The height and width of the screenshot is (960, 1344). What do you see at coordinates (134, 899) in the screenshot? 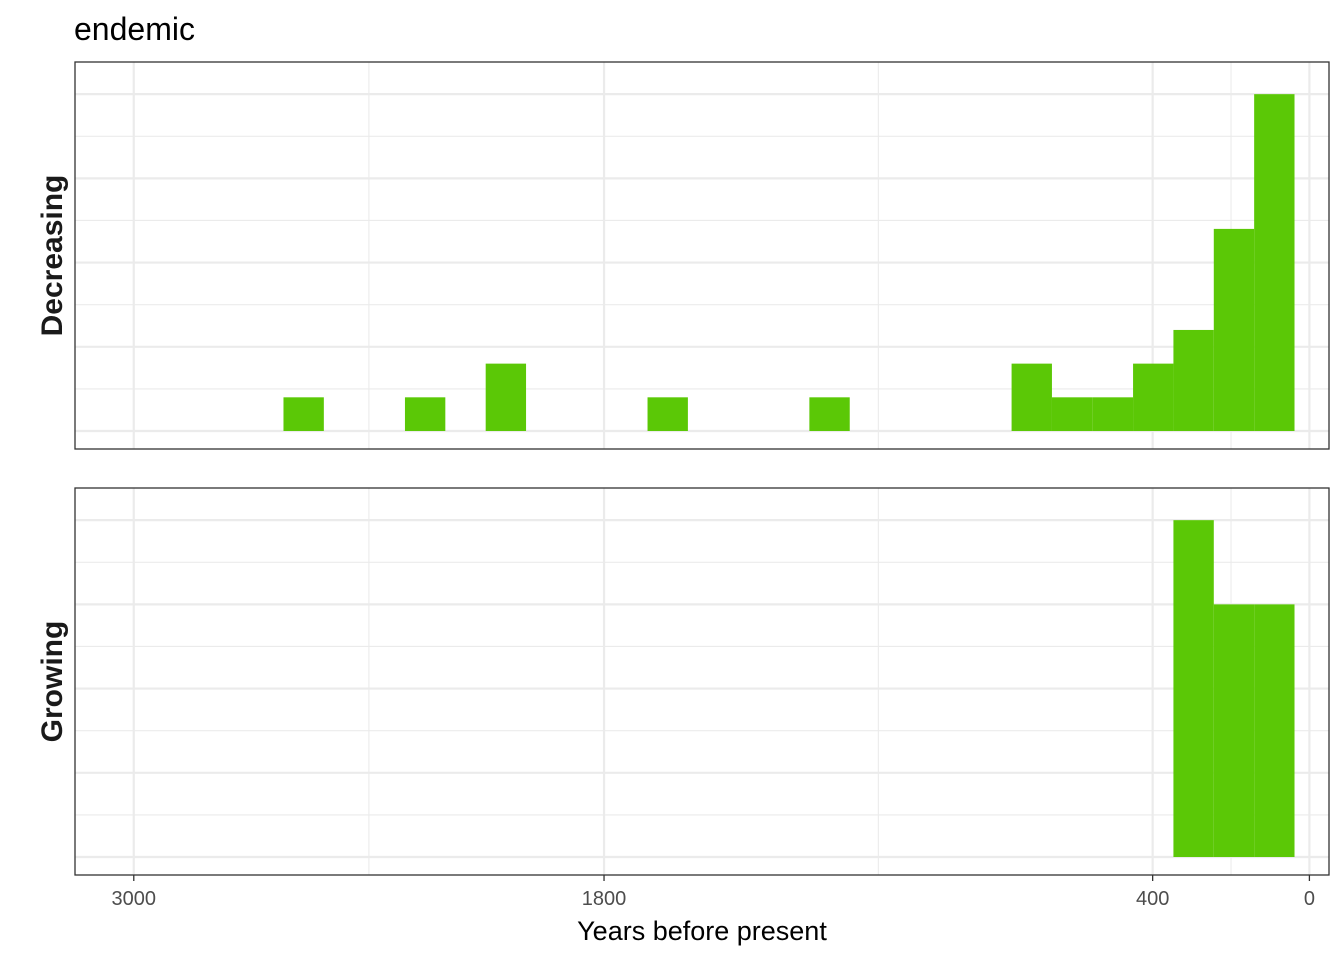
I see `x-tick-label: 3000` at bounding box center [134, 899].